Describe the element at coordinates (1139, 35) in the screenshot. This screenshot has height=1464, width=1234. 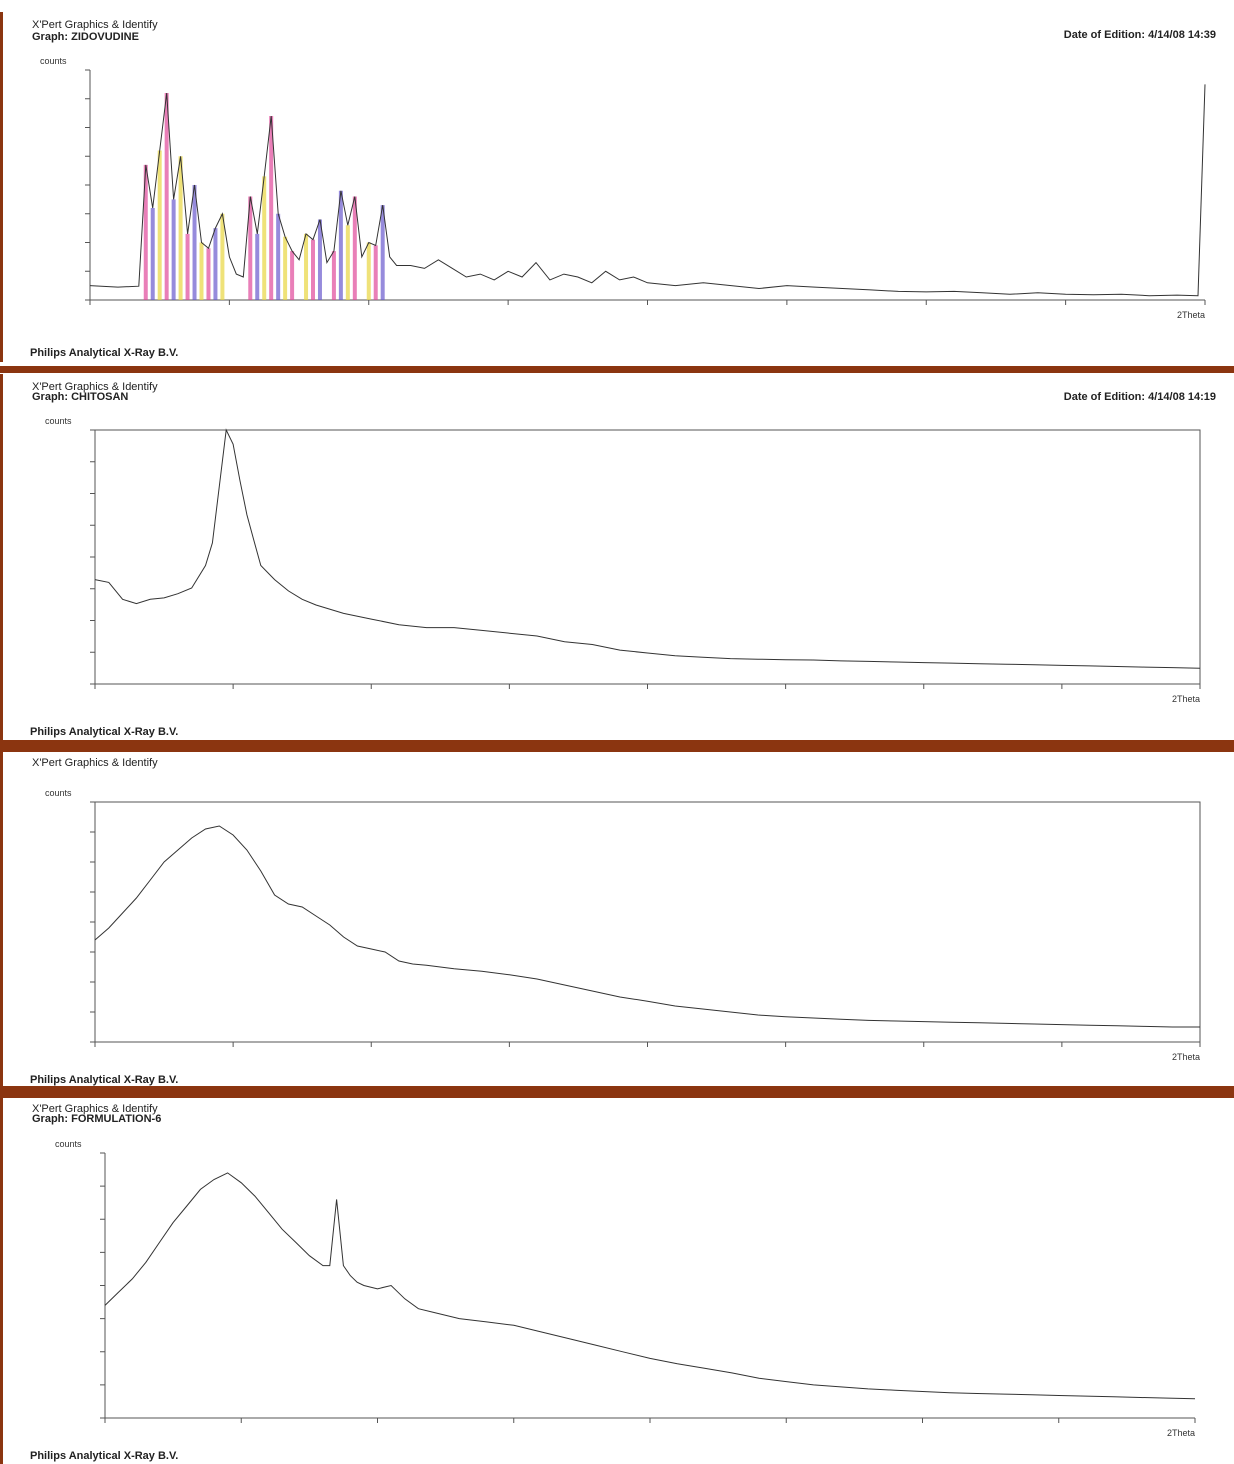
I see `date-of-edition: Date of Edition: 4/14/08 14:39` at that location.